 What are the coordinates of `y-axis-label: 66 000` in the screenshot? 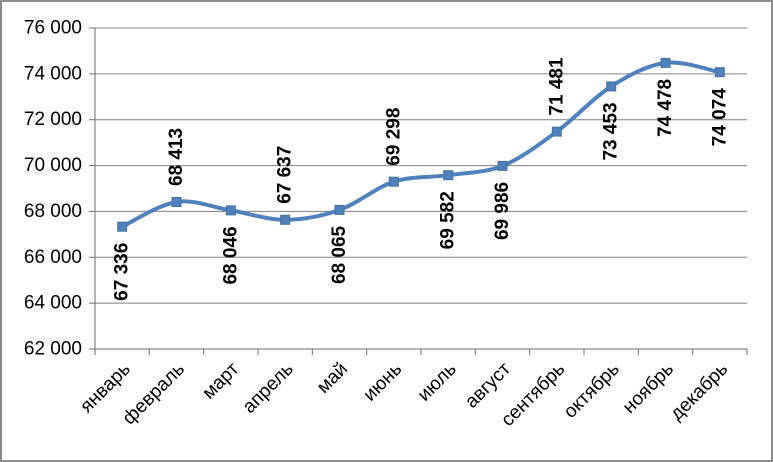 It's located at (53, 257).